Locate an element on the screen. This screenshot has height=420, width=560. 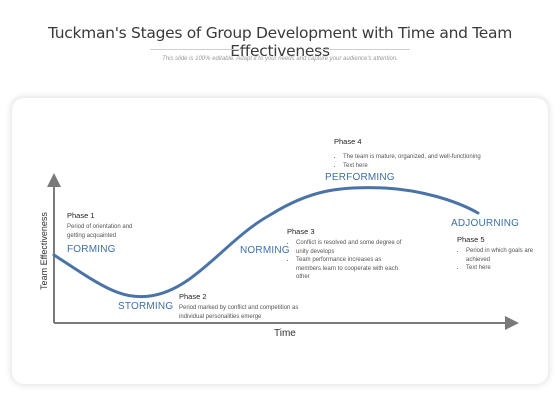
phase-4-bullet: Text here is located at coordinates (433, 166).